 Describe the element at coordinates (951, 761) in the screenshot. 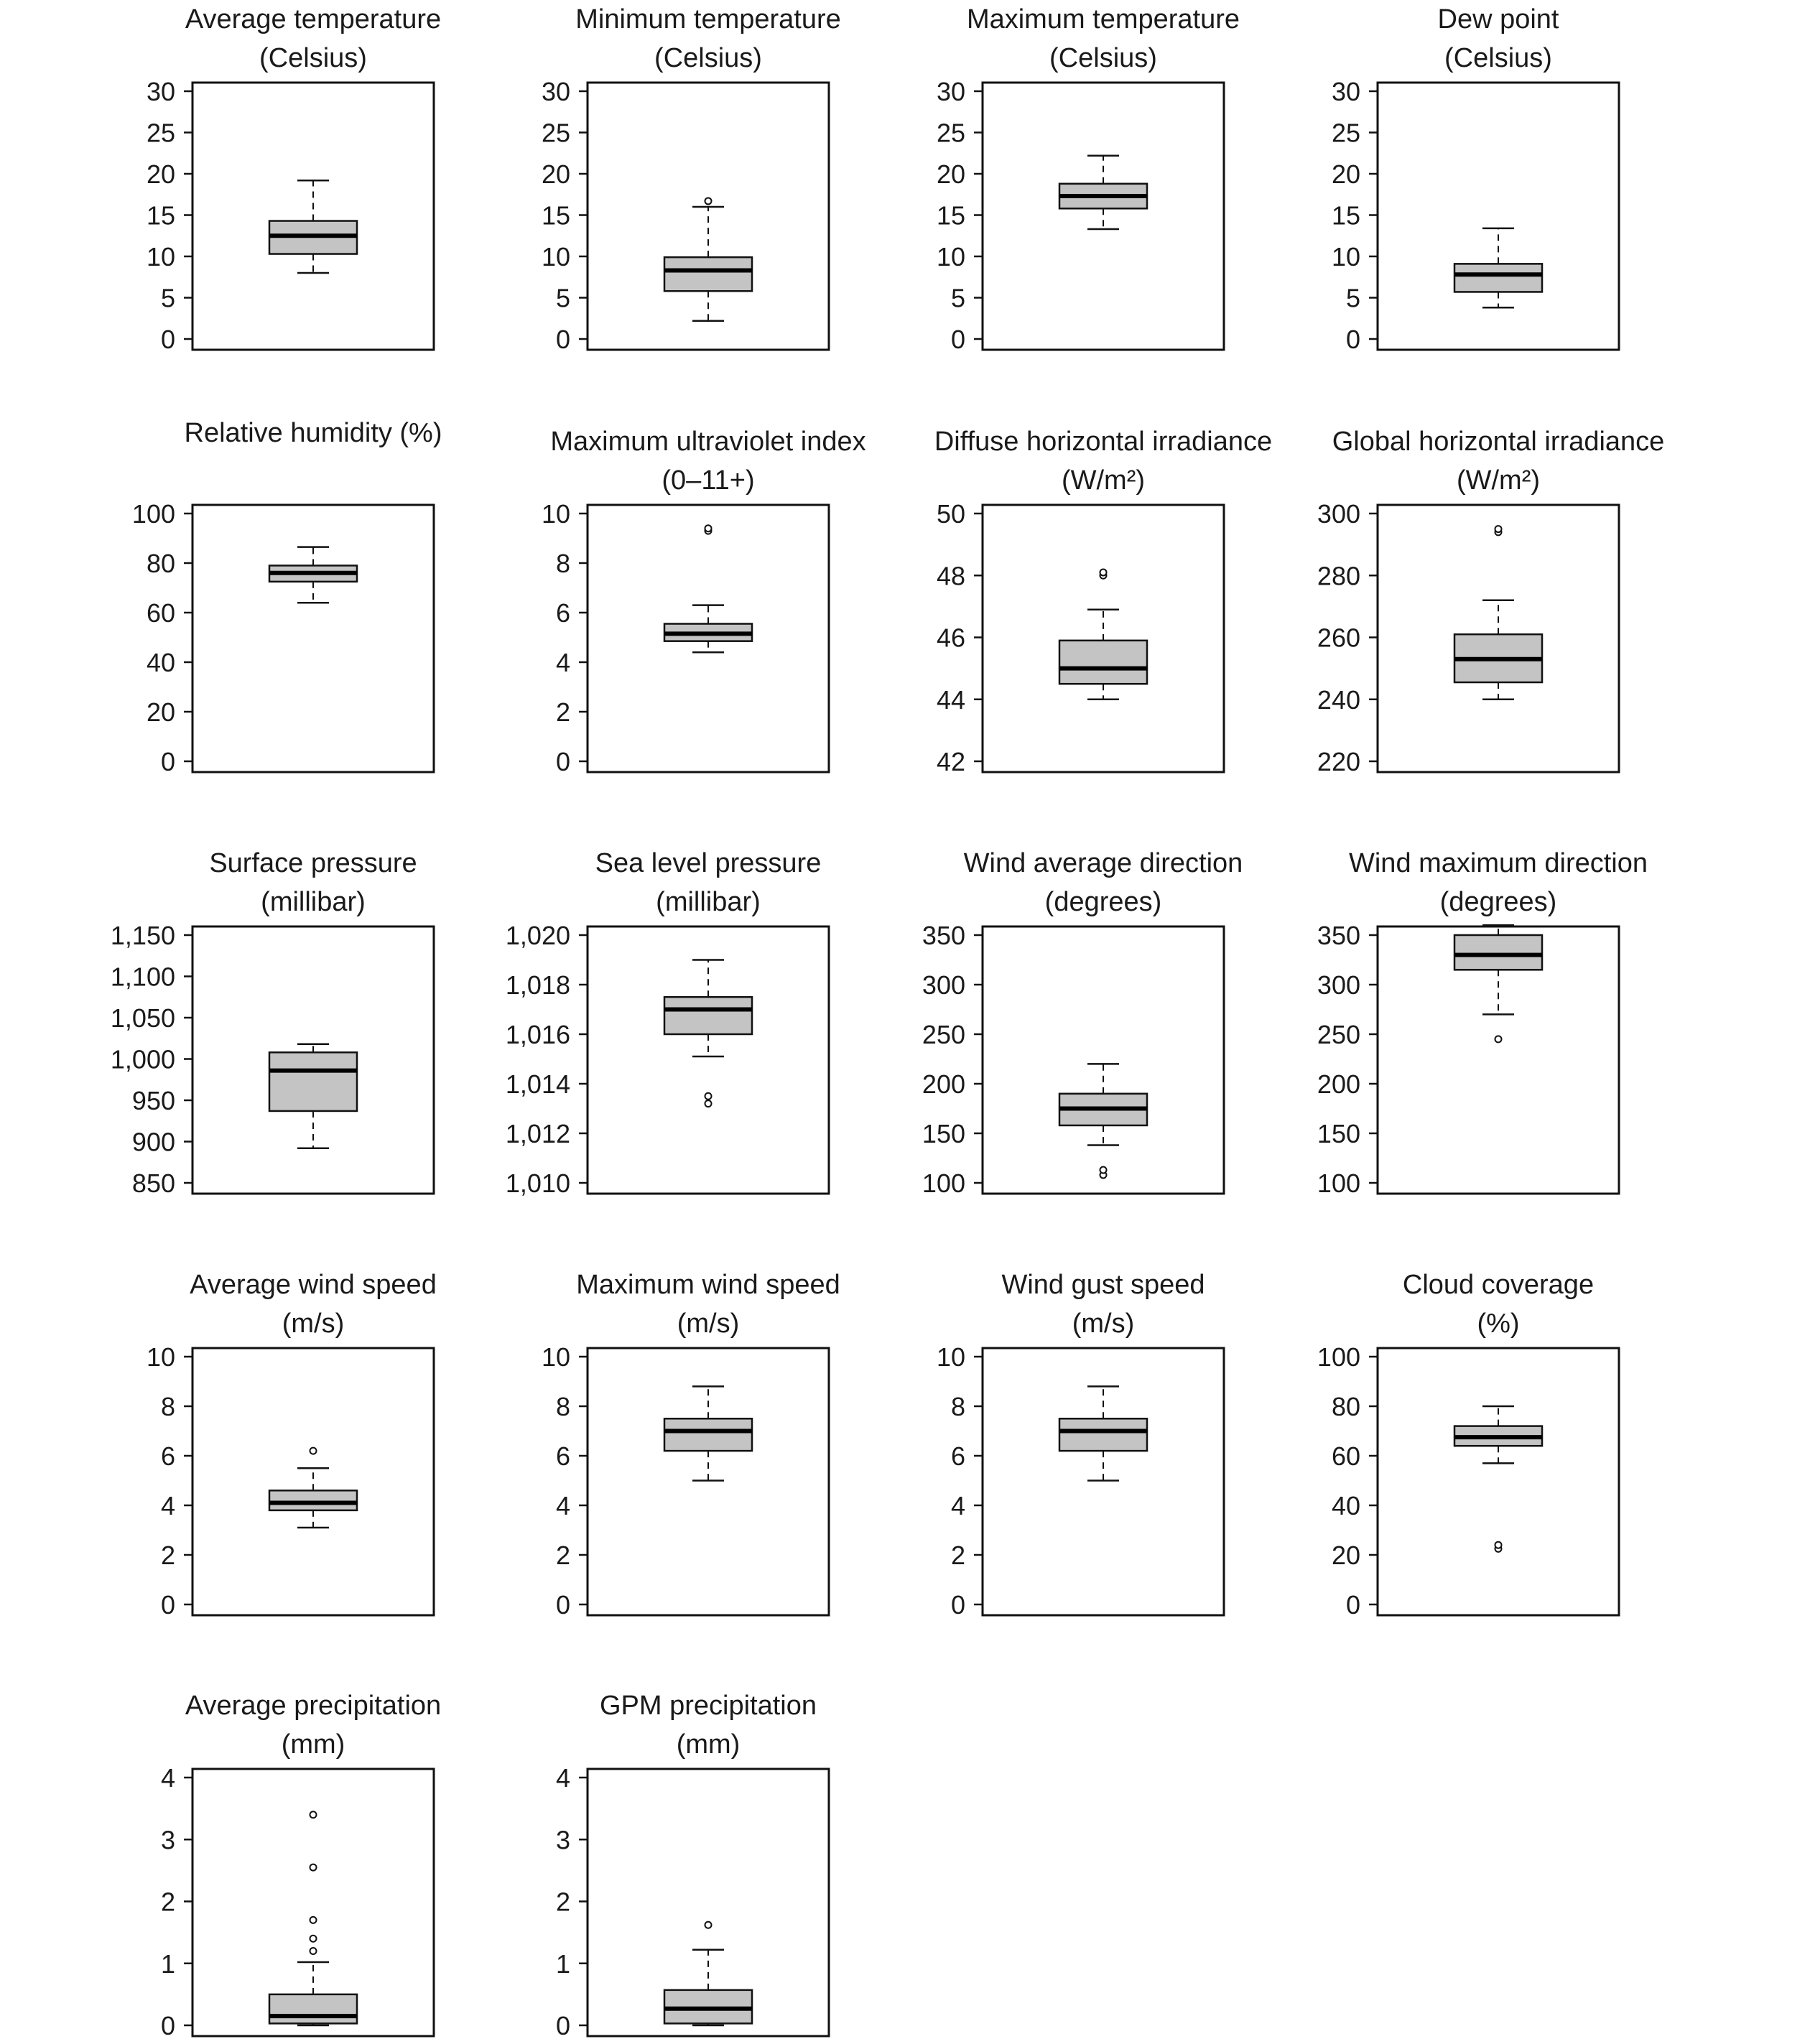

I see `y-tick-label: 42` at that location.